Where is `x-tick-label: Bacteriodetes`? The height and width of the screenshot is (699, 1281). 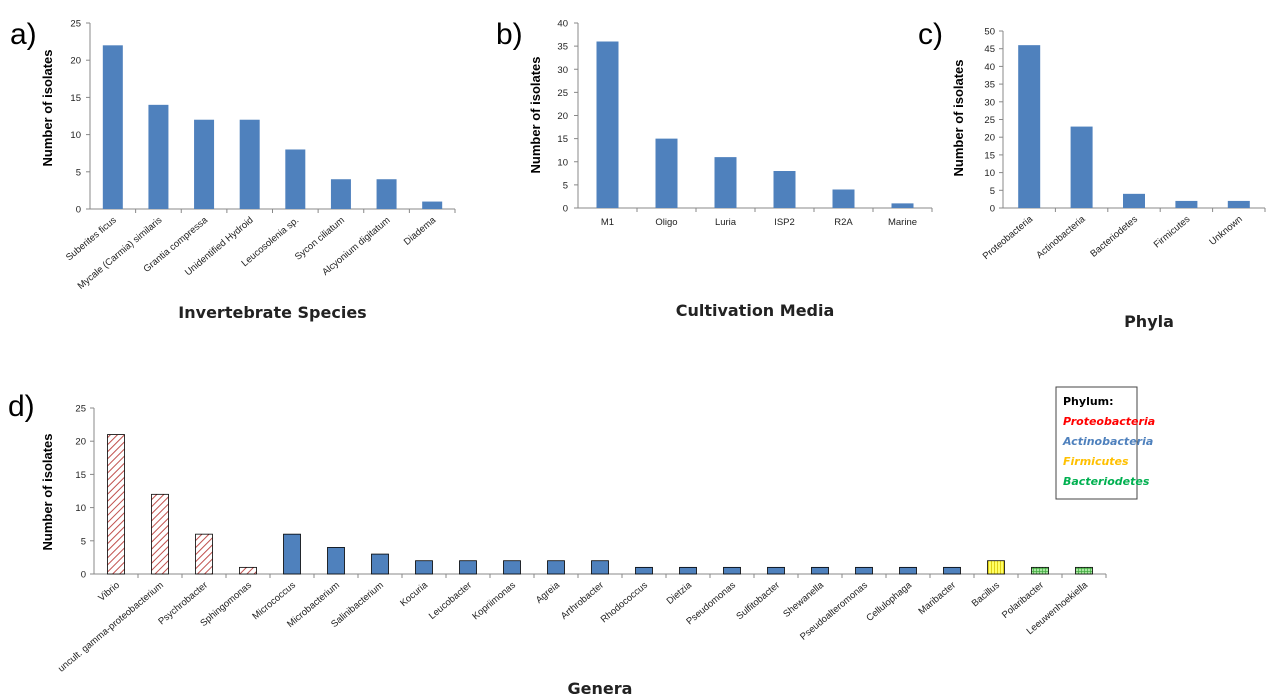
x-tick-label: Bacteriodetes is located at coordinates (1114, 237).